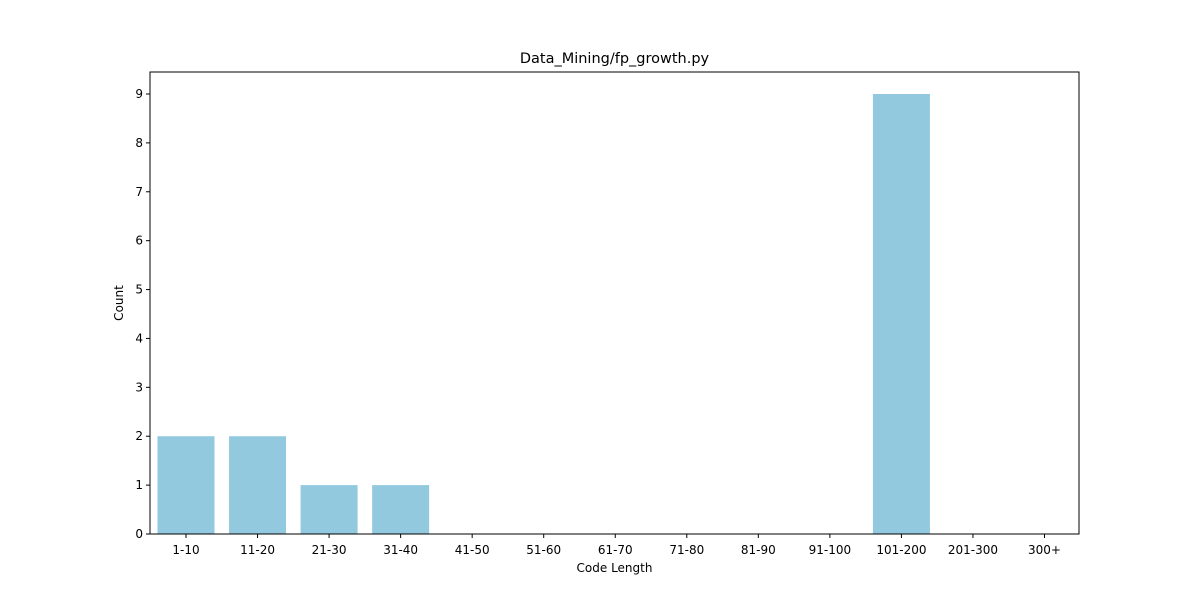 This screenshot has height=600, width=1200. What do you see at coordinates (1044, 550) in the screenshot?
I see `x-tick-label: 300+` at bounding box center [1044, 550].